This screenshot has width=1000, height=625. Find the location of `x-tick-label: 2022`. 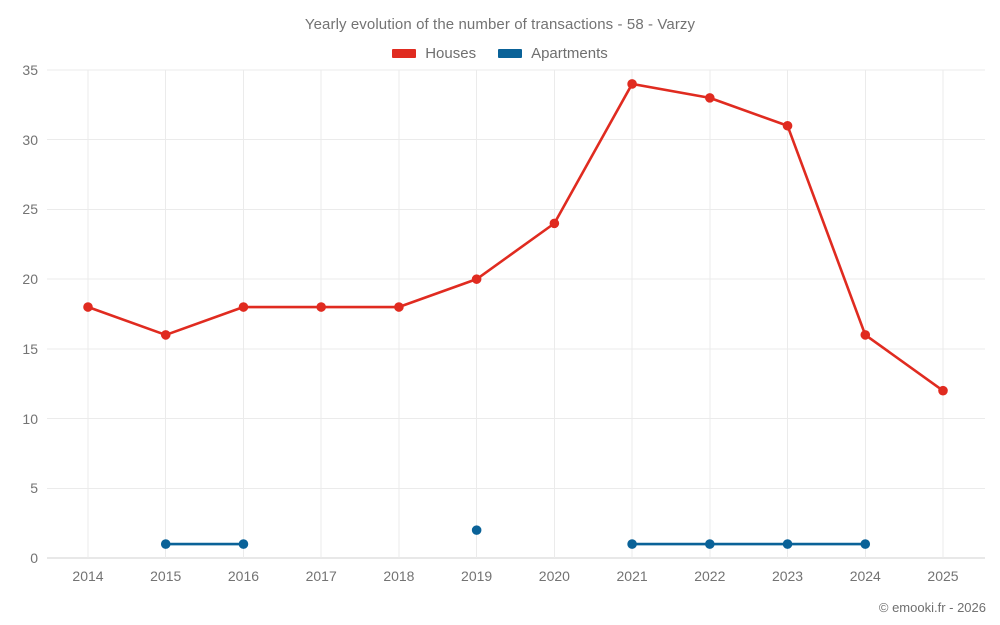

x-tick-label: 2022 is located at coordinates (710, 576).